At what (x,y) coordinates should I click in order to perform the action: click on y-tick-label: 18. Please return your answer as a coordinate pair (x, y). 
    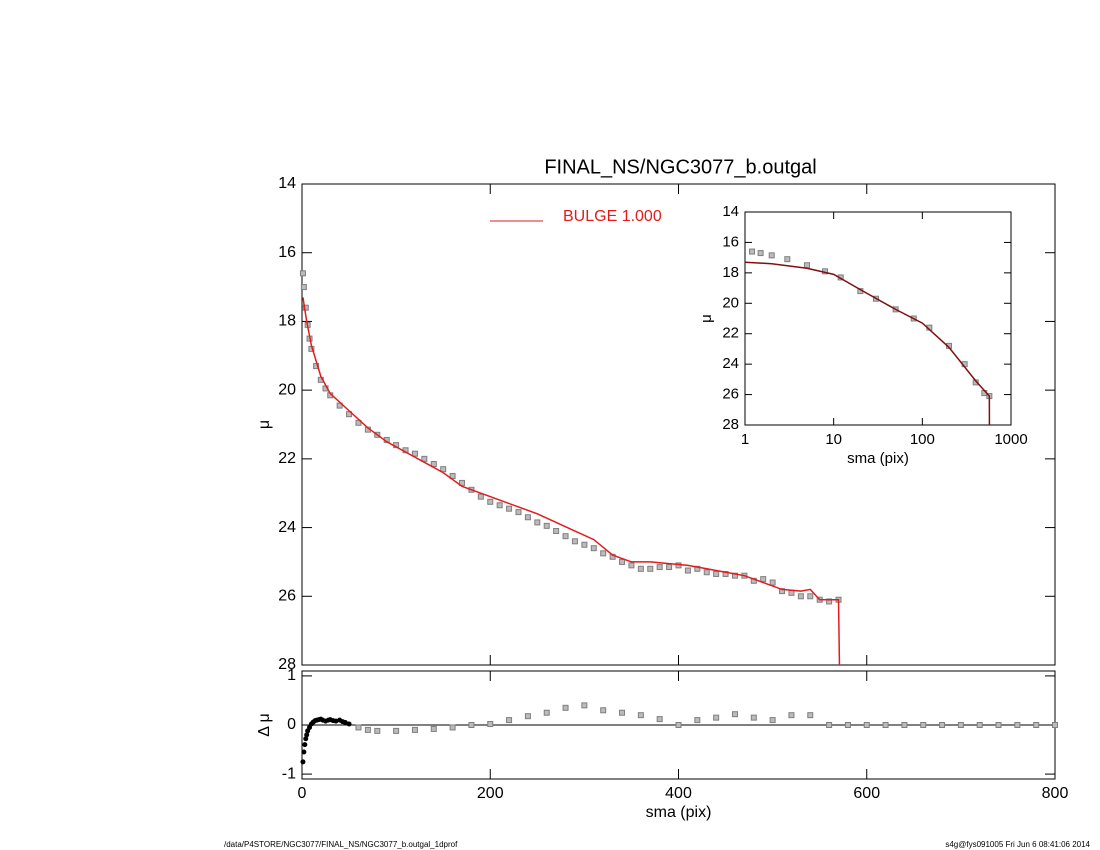
    Looking at the image, I should click on (287, 321).